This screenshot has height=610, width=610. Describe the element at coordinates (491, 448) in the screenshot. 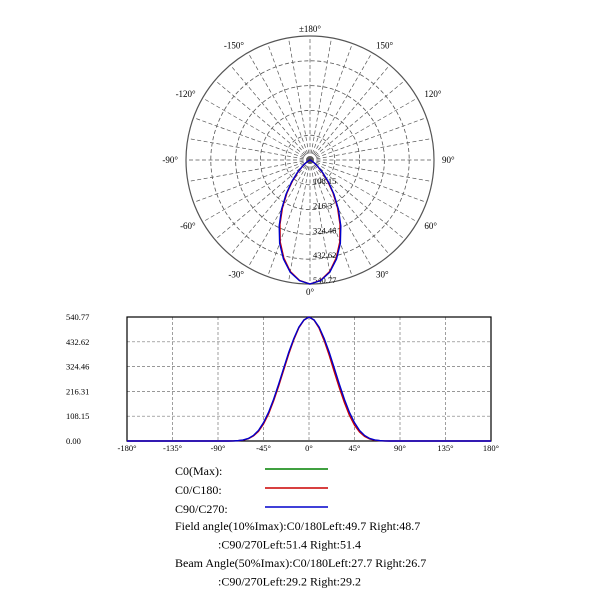

I see `x-tick-label: 180°` at that location.